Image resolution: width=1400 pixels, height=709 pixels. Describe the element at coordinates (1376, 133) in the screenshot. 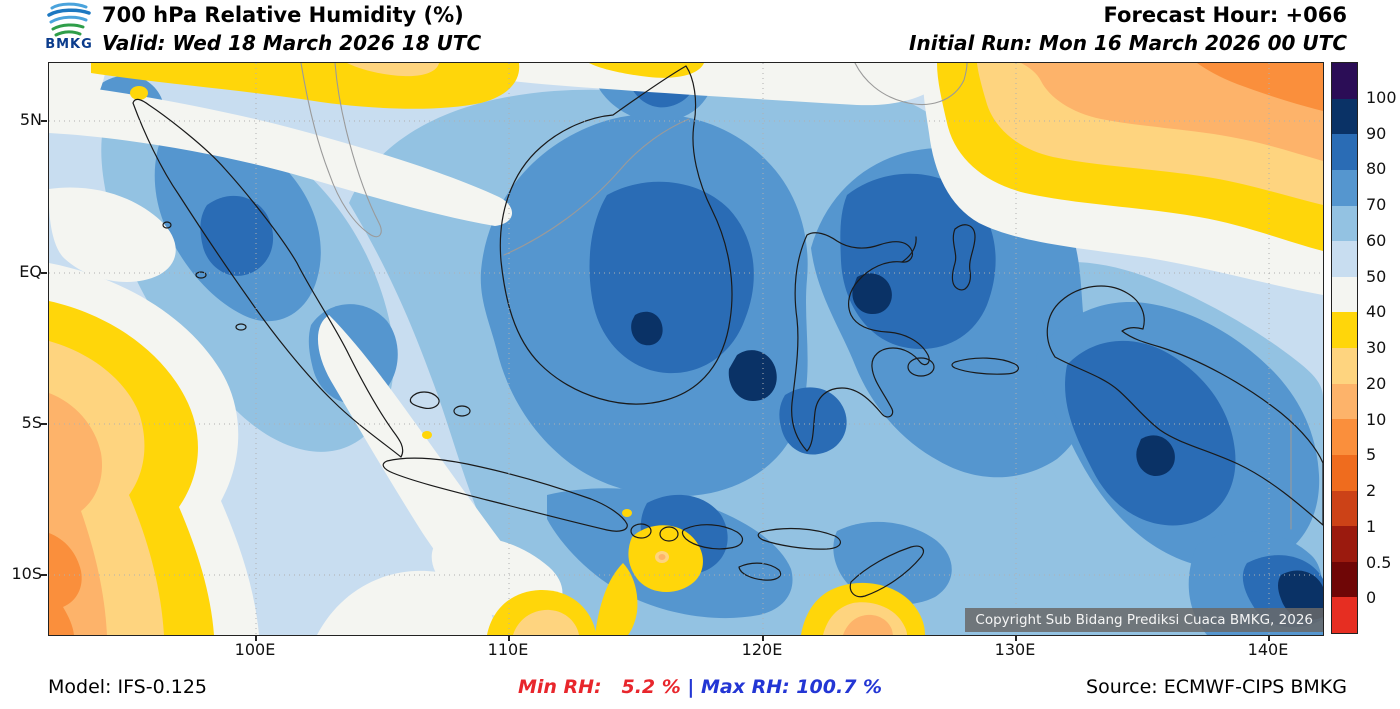

I see `colorbar-label: 90` at that location.